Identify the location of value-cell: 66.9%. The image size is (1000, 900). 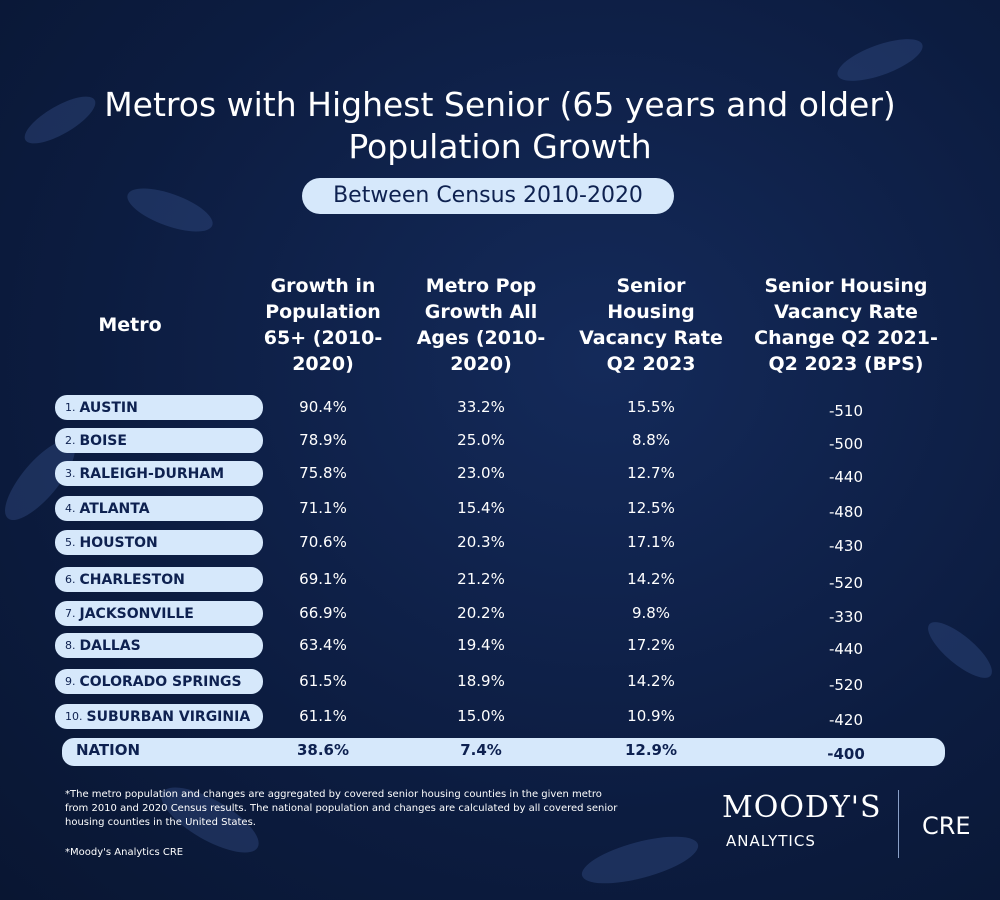
(323, 613).